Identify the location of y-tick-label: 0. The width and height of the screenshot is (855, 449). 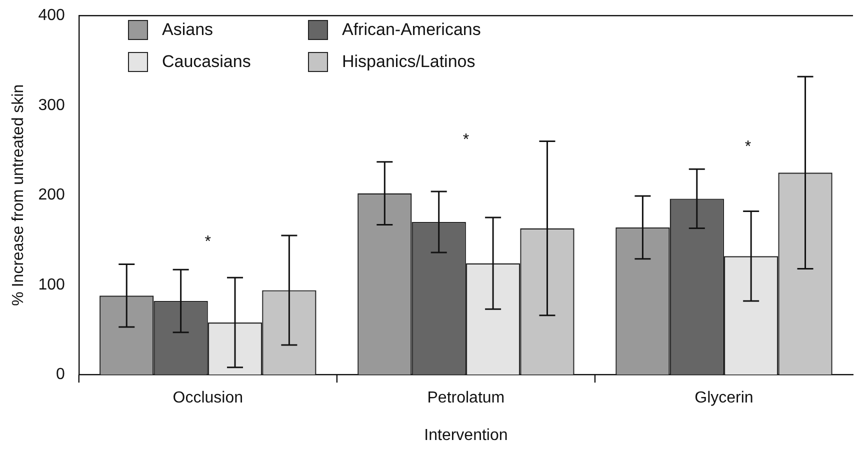
(60, 375).